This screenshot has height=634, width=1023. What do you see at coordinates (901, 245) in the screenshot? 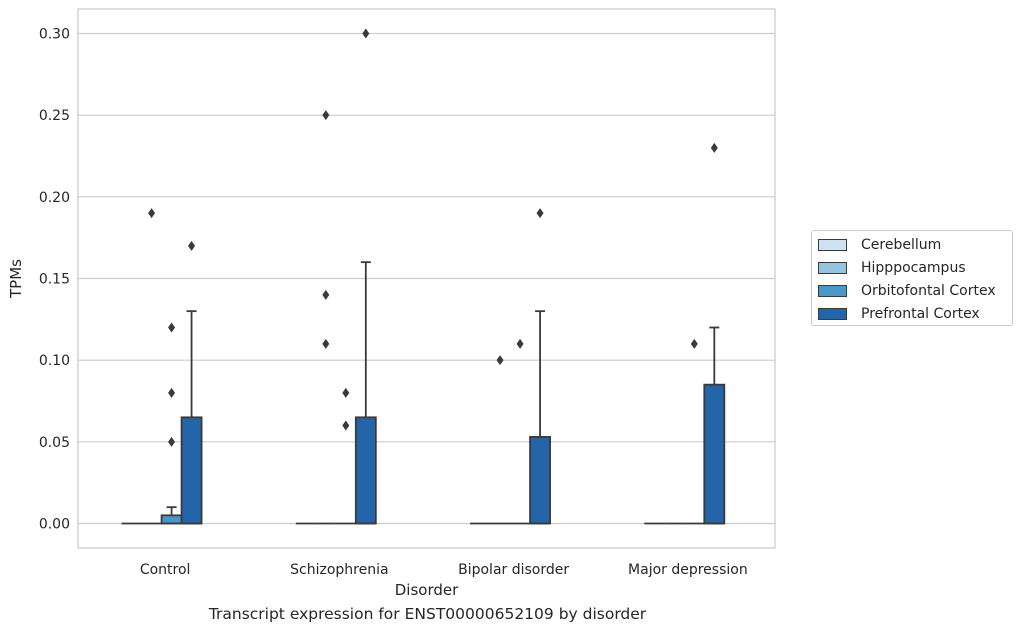
I see `legend-label: Cerebellum` at bounding box center [901, 245].